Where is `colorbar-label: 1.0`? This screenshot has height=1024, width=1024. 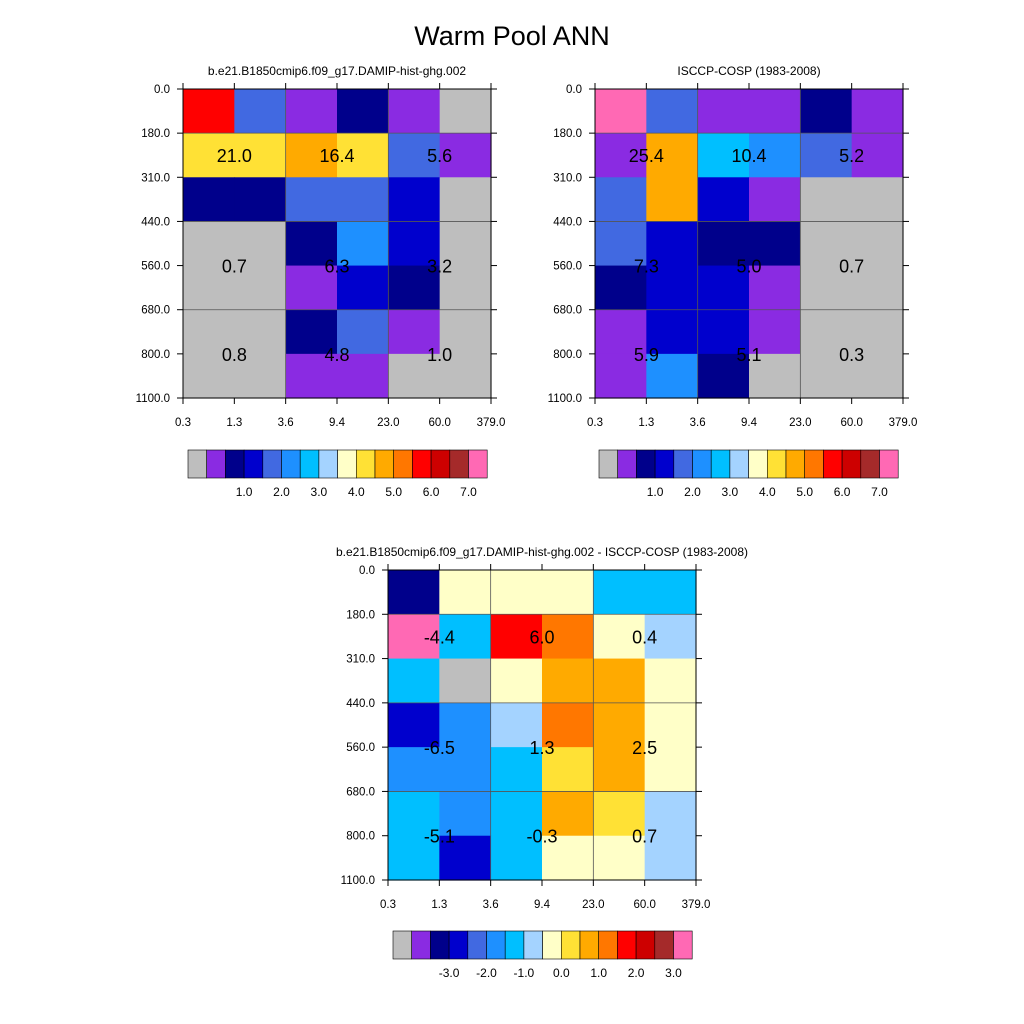 colorbar-label: 1.0 is located at coordinates (598, 973).